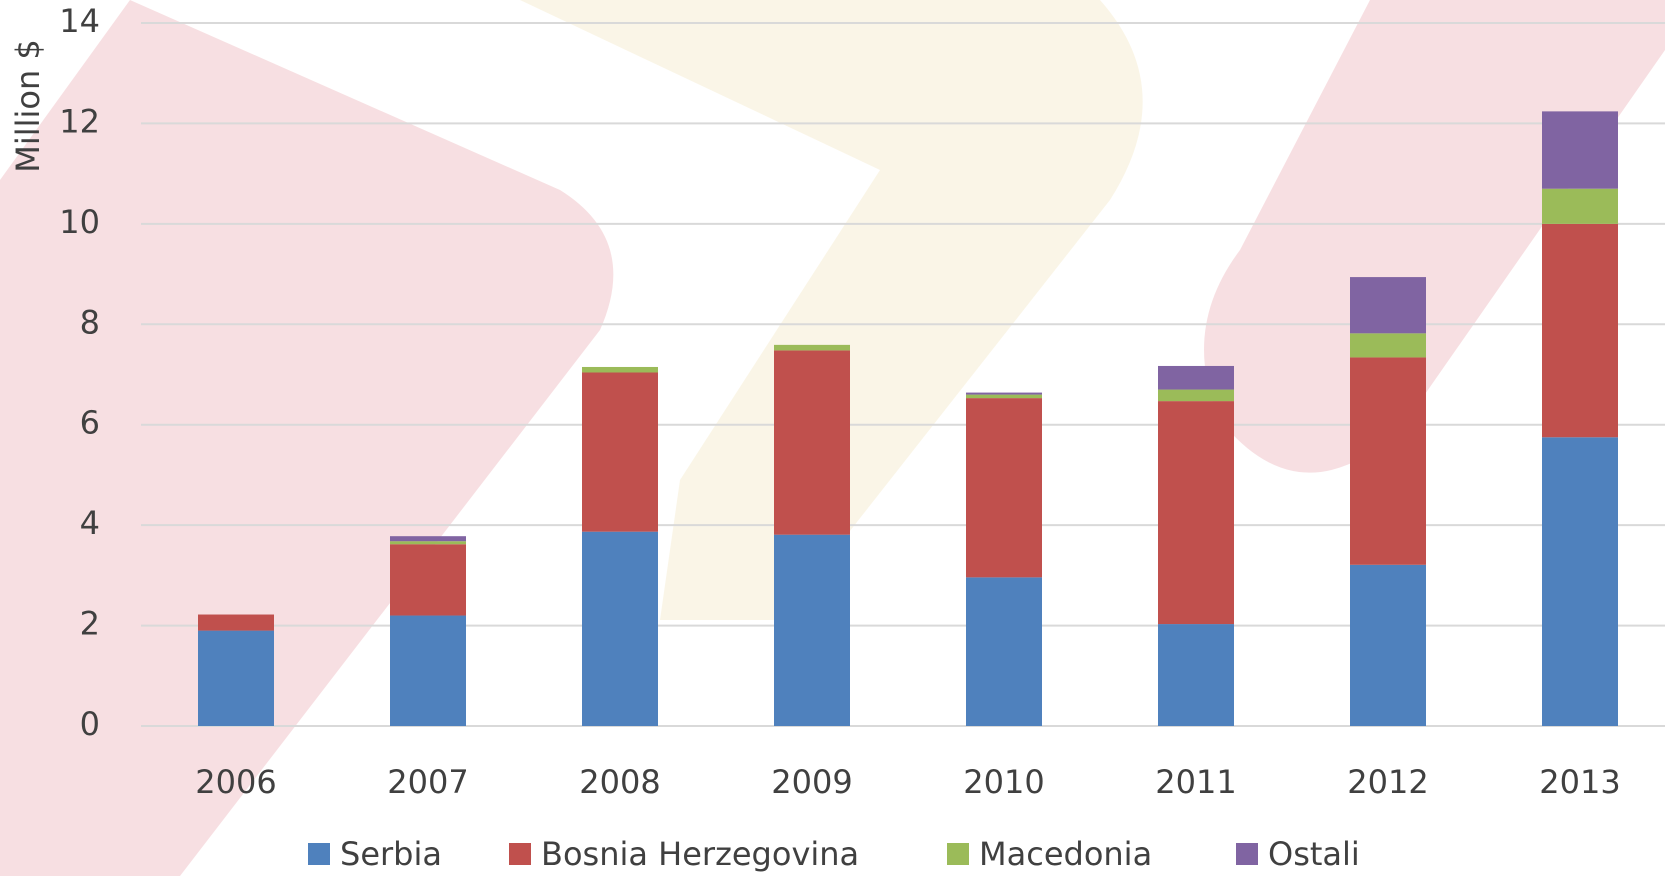 The height and width of the screenshot is (876, 1665). Describe the element at coordinates (90, 724) in the screenshot. I see `y-tick-label: 0` at that location.